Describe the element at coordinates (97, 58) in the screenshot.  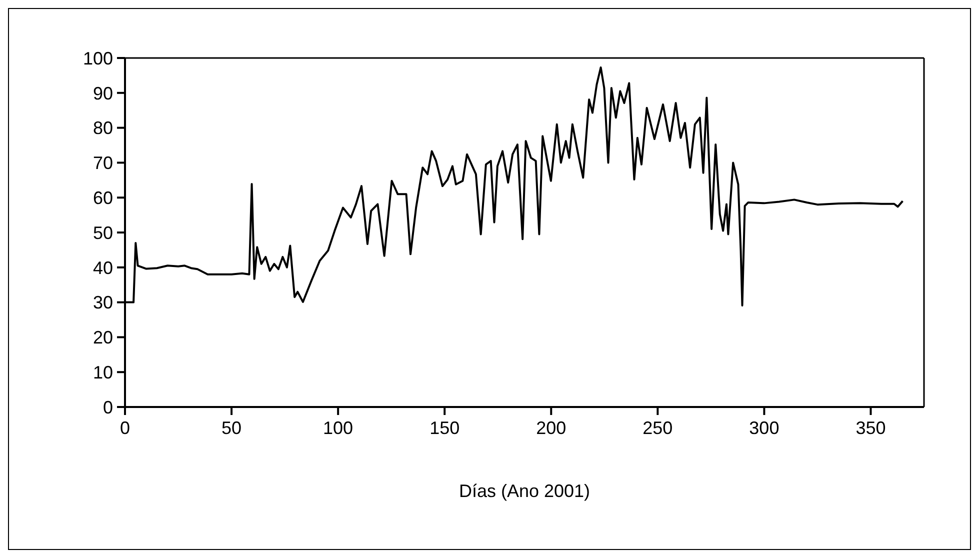
I see `y-tick-label: 100` at that location.